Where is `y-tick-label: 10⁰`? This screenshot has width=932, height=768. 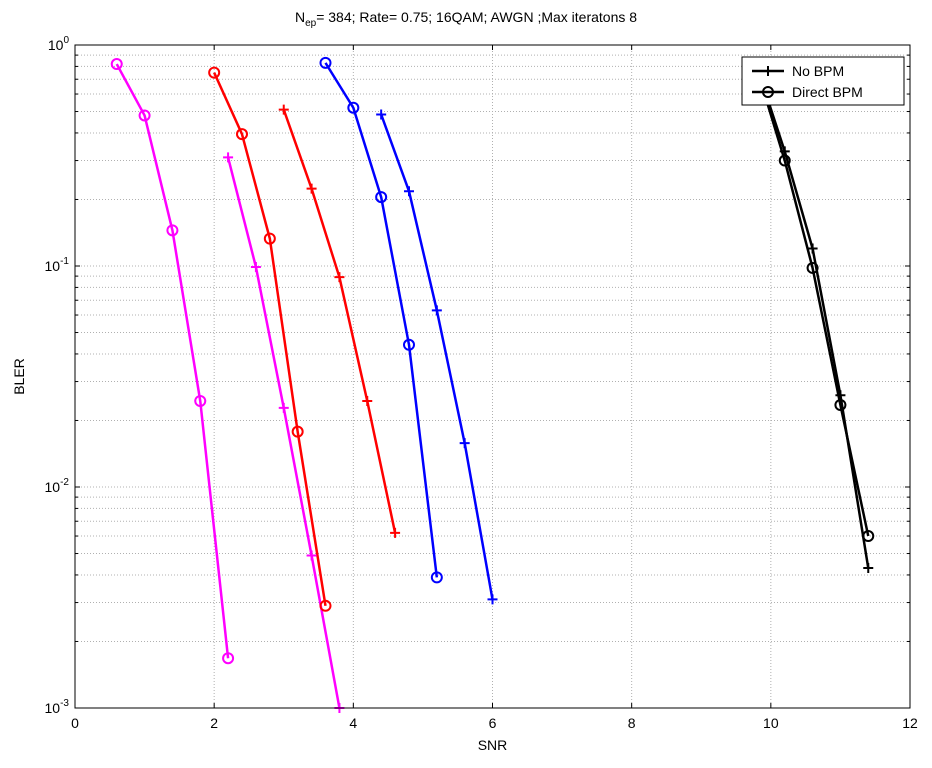
y-tick-label: 10⁰ is located at coordinates (59, 44).